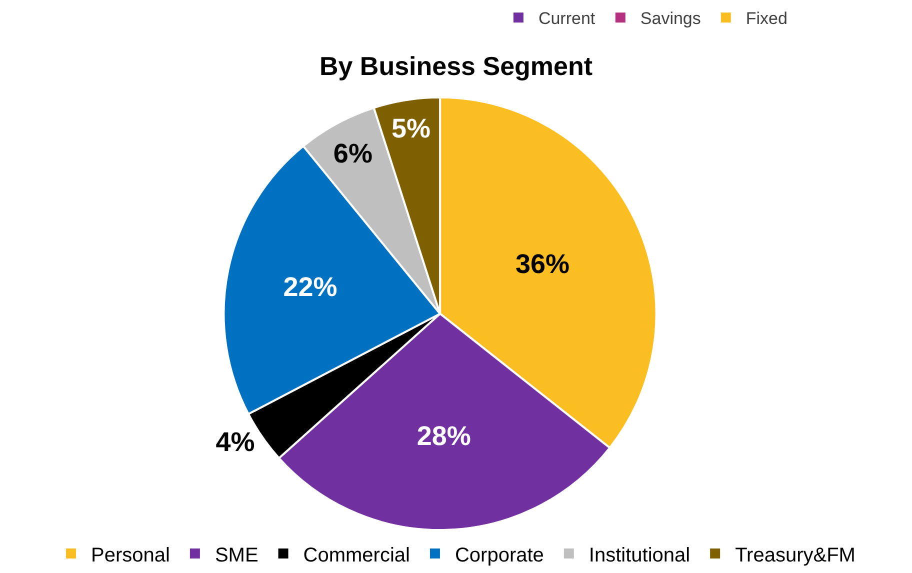  I want to click on data-label: 22%, so click(310, 287).